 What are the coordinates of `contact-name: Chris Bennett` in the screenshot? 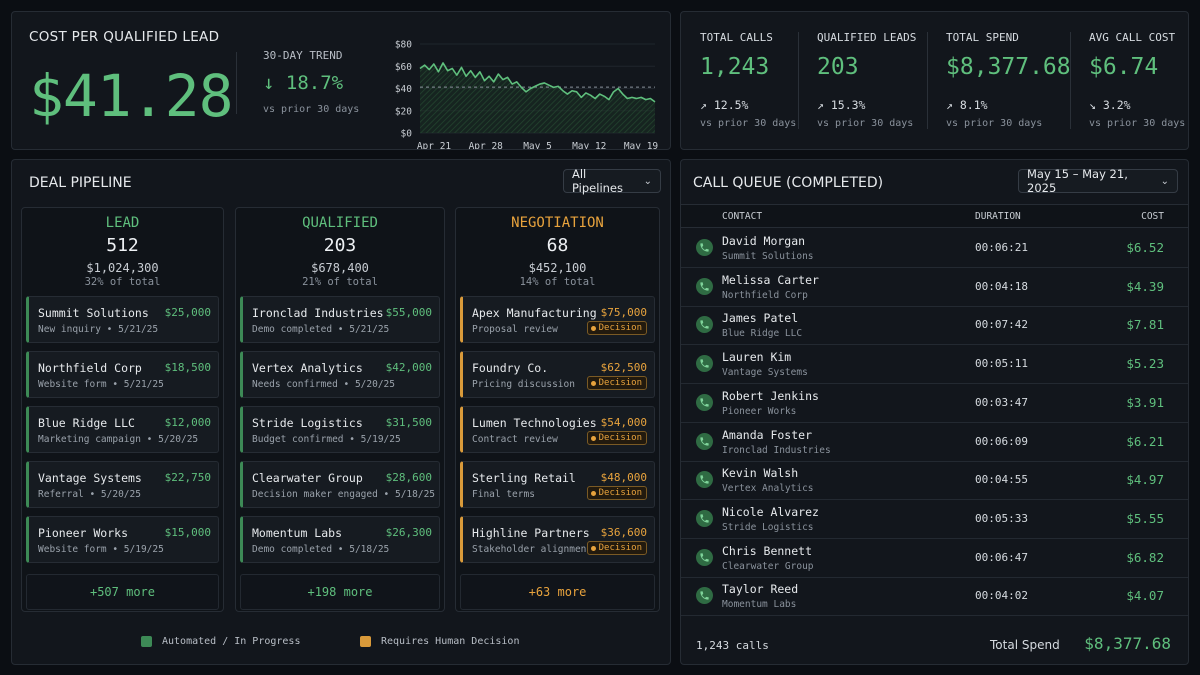 It's located at (767, 550).